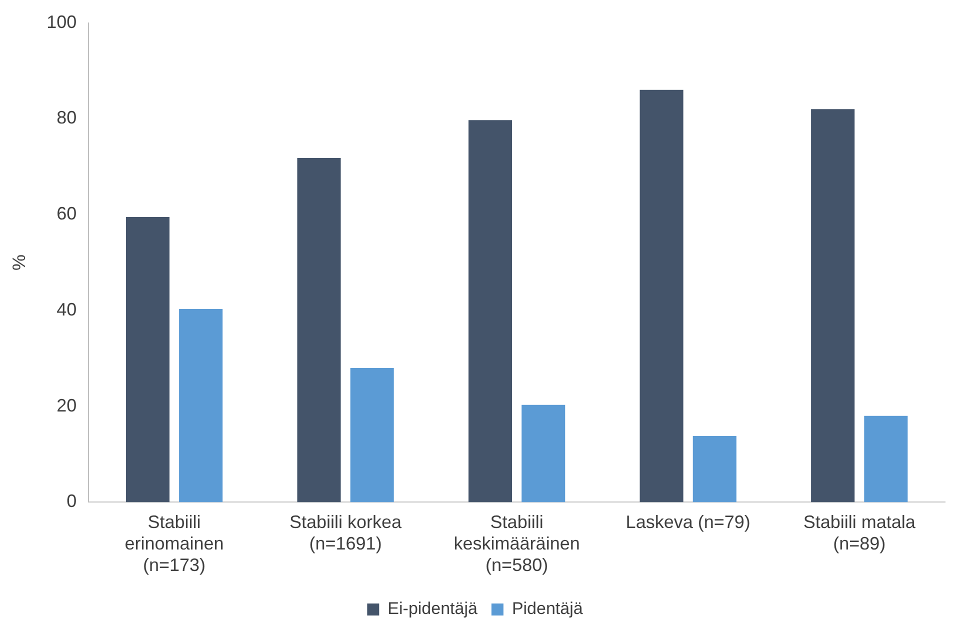  I want to click on y-tick-label: 100, so click(61, 22).